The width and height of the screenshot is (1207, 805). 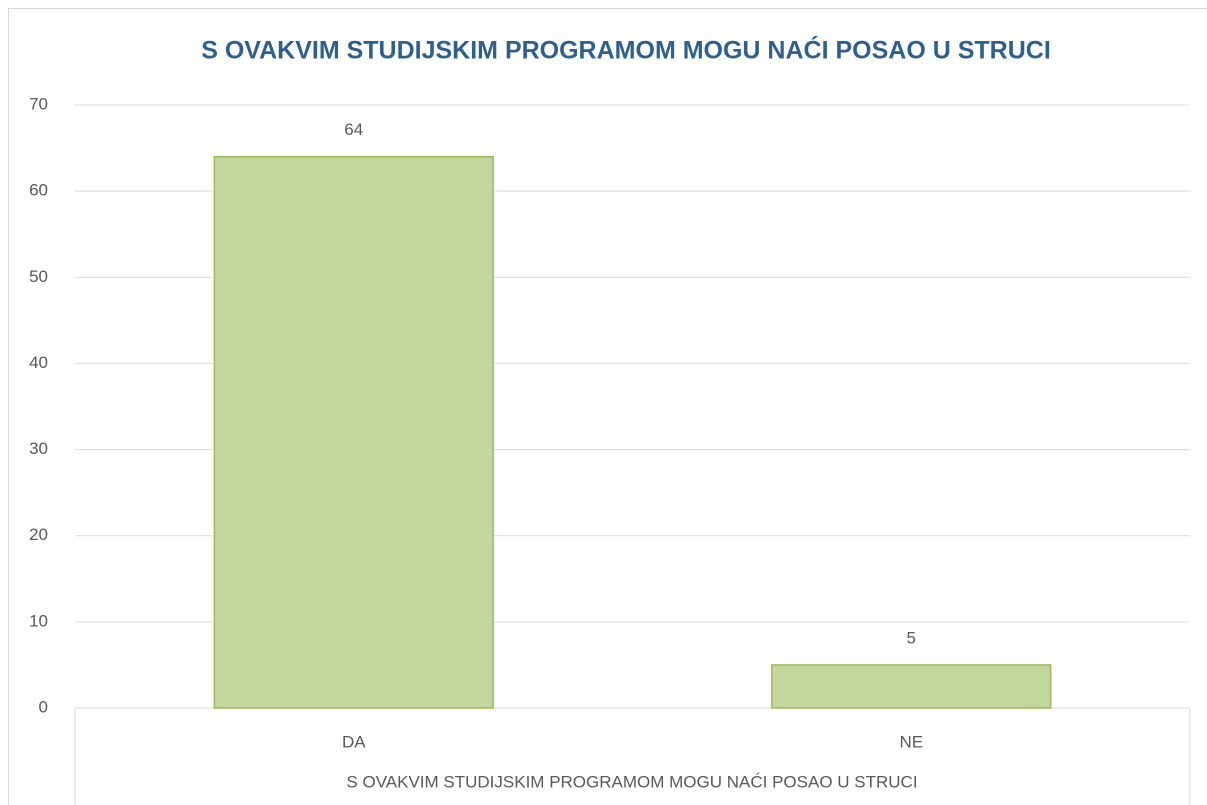 I want to click on x-tick-label: DA, so click(x=354, y=741).